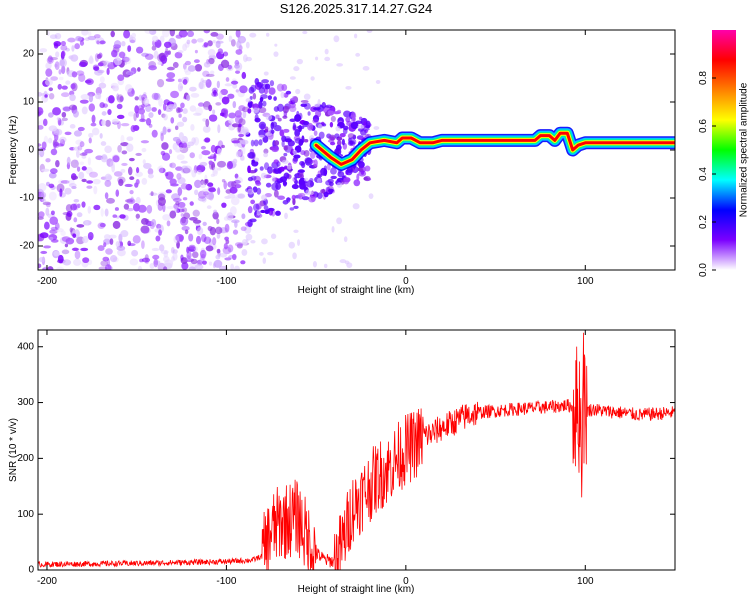 Image resolution: width=750 pixels, height=600 pixels. What do you see at coordinates (356, 589) in the screenshot?
I see `snr-xlabel: Height of straight line (km)` at bounding box center [356, 589].